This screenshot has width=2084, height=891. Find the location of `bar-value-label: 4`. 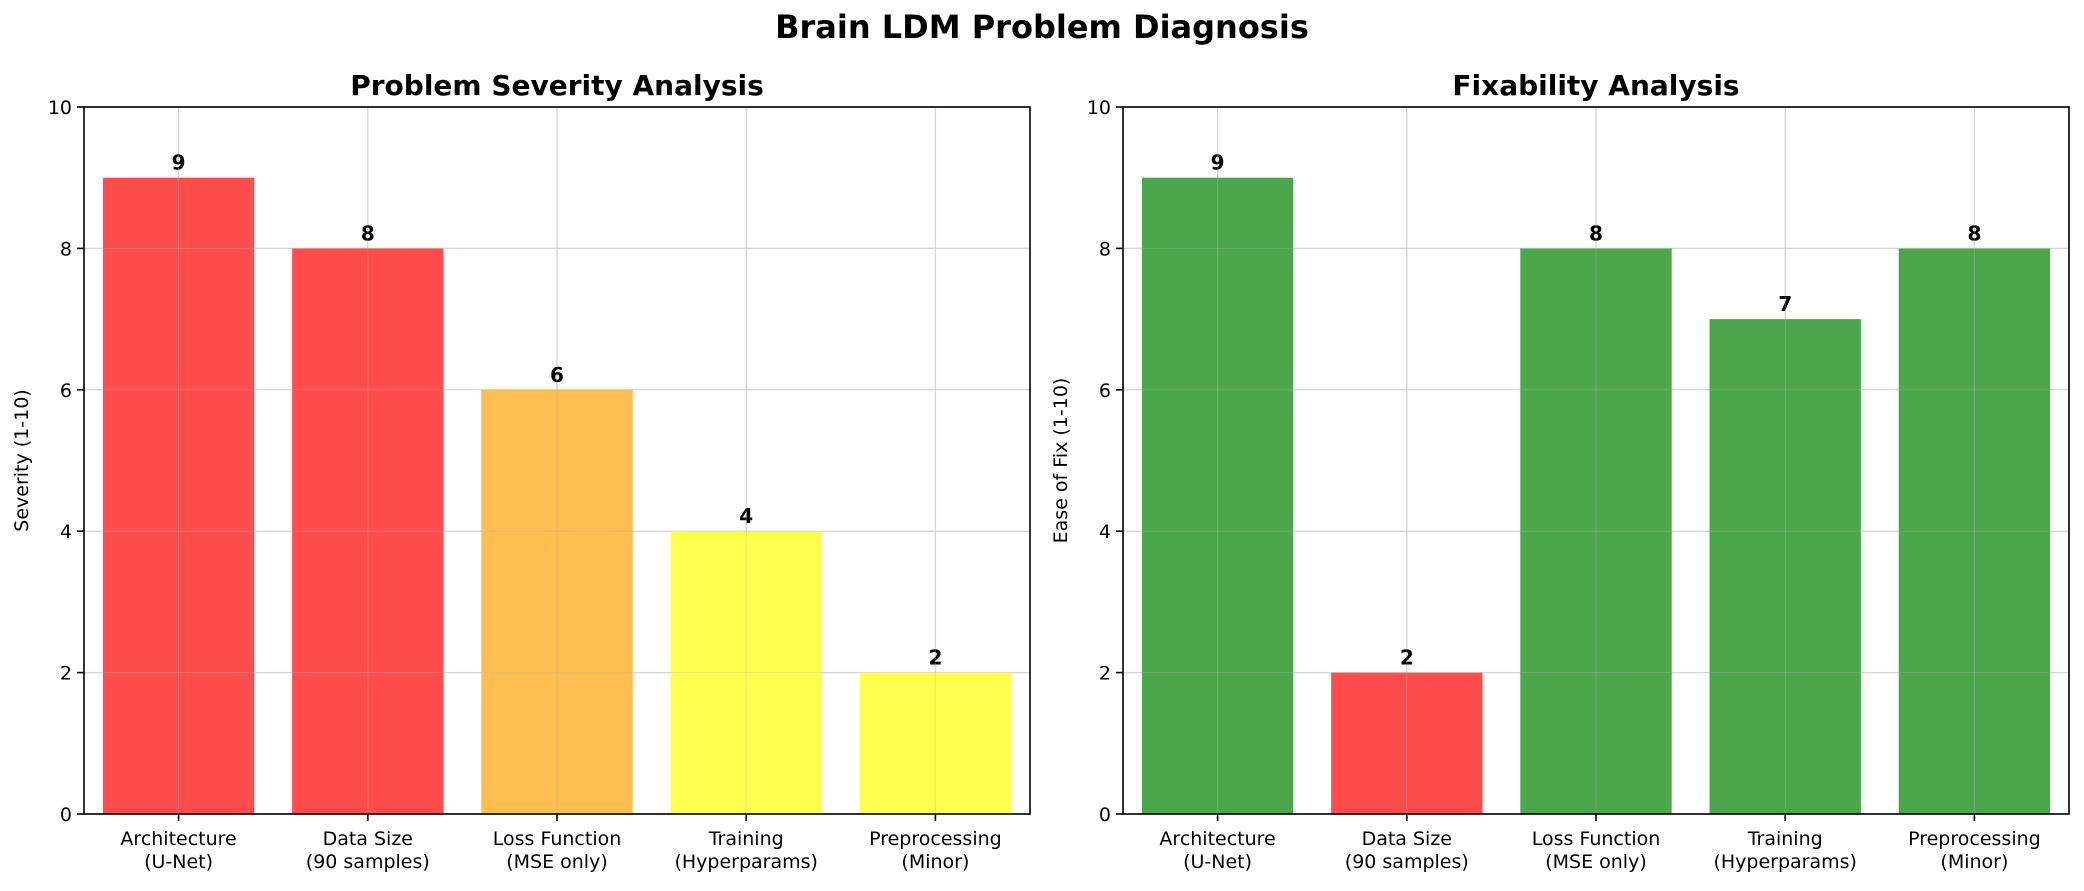

bar-value-label: 4 is located at coordinates (746, 516).